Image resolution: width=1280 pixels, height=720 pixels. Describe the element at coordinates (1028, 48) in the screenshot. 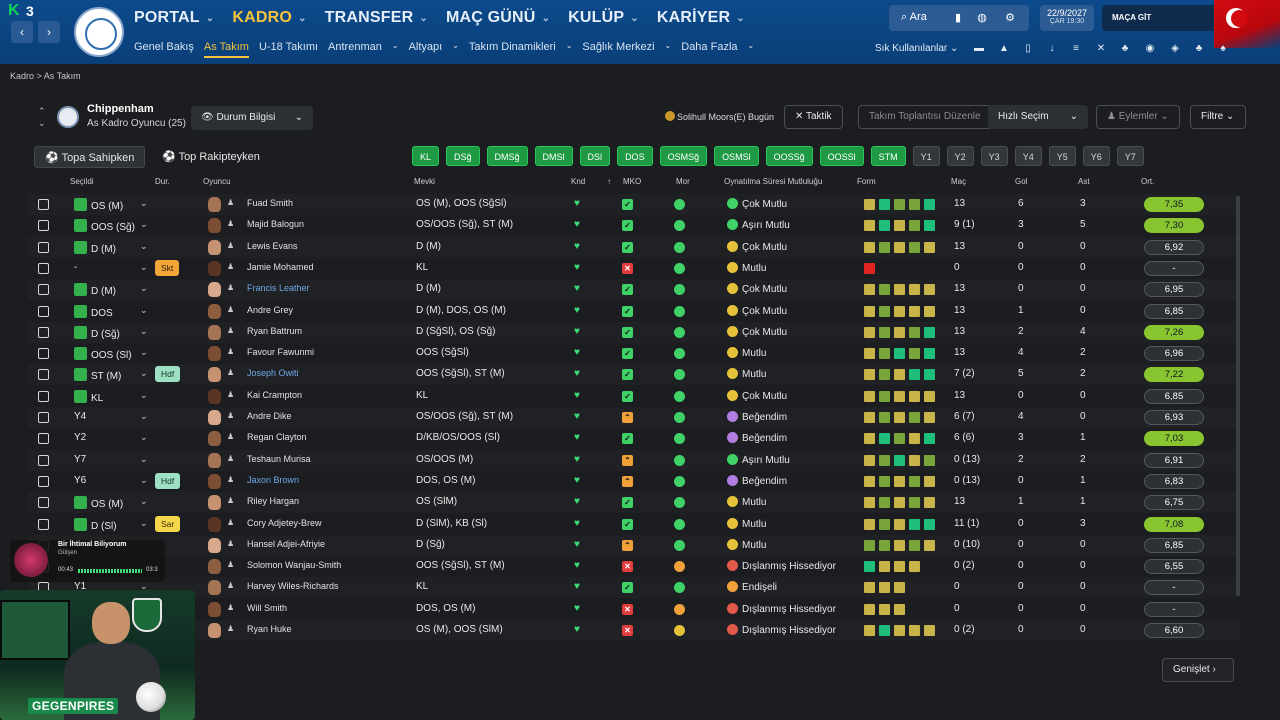

I see `notes-icon: ▯` at that location.